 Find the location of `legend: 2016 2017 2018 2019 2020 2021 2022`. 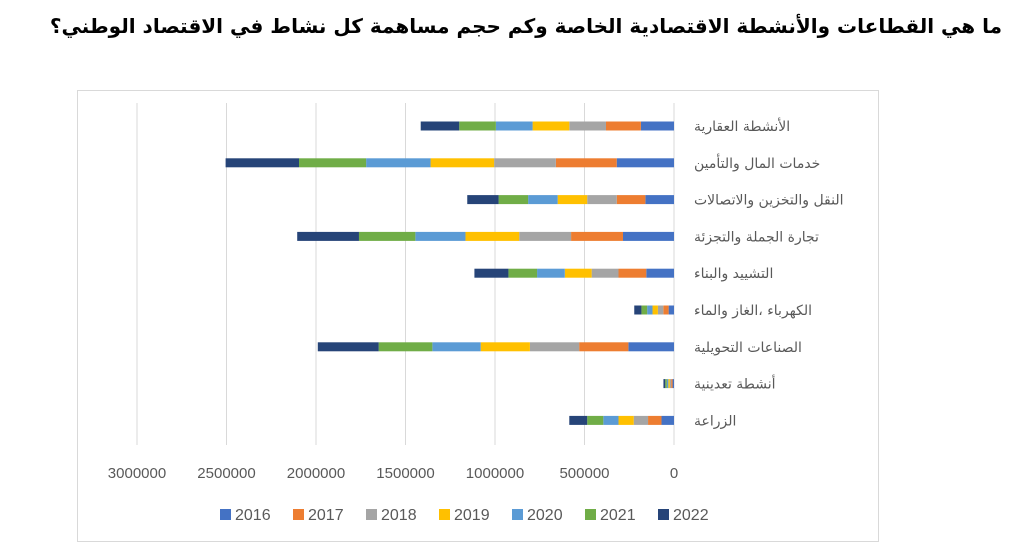

legend: 2016 2017 2018 2019 2020 2021 2022 is located at coordinates (464, 515).